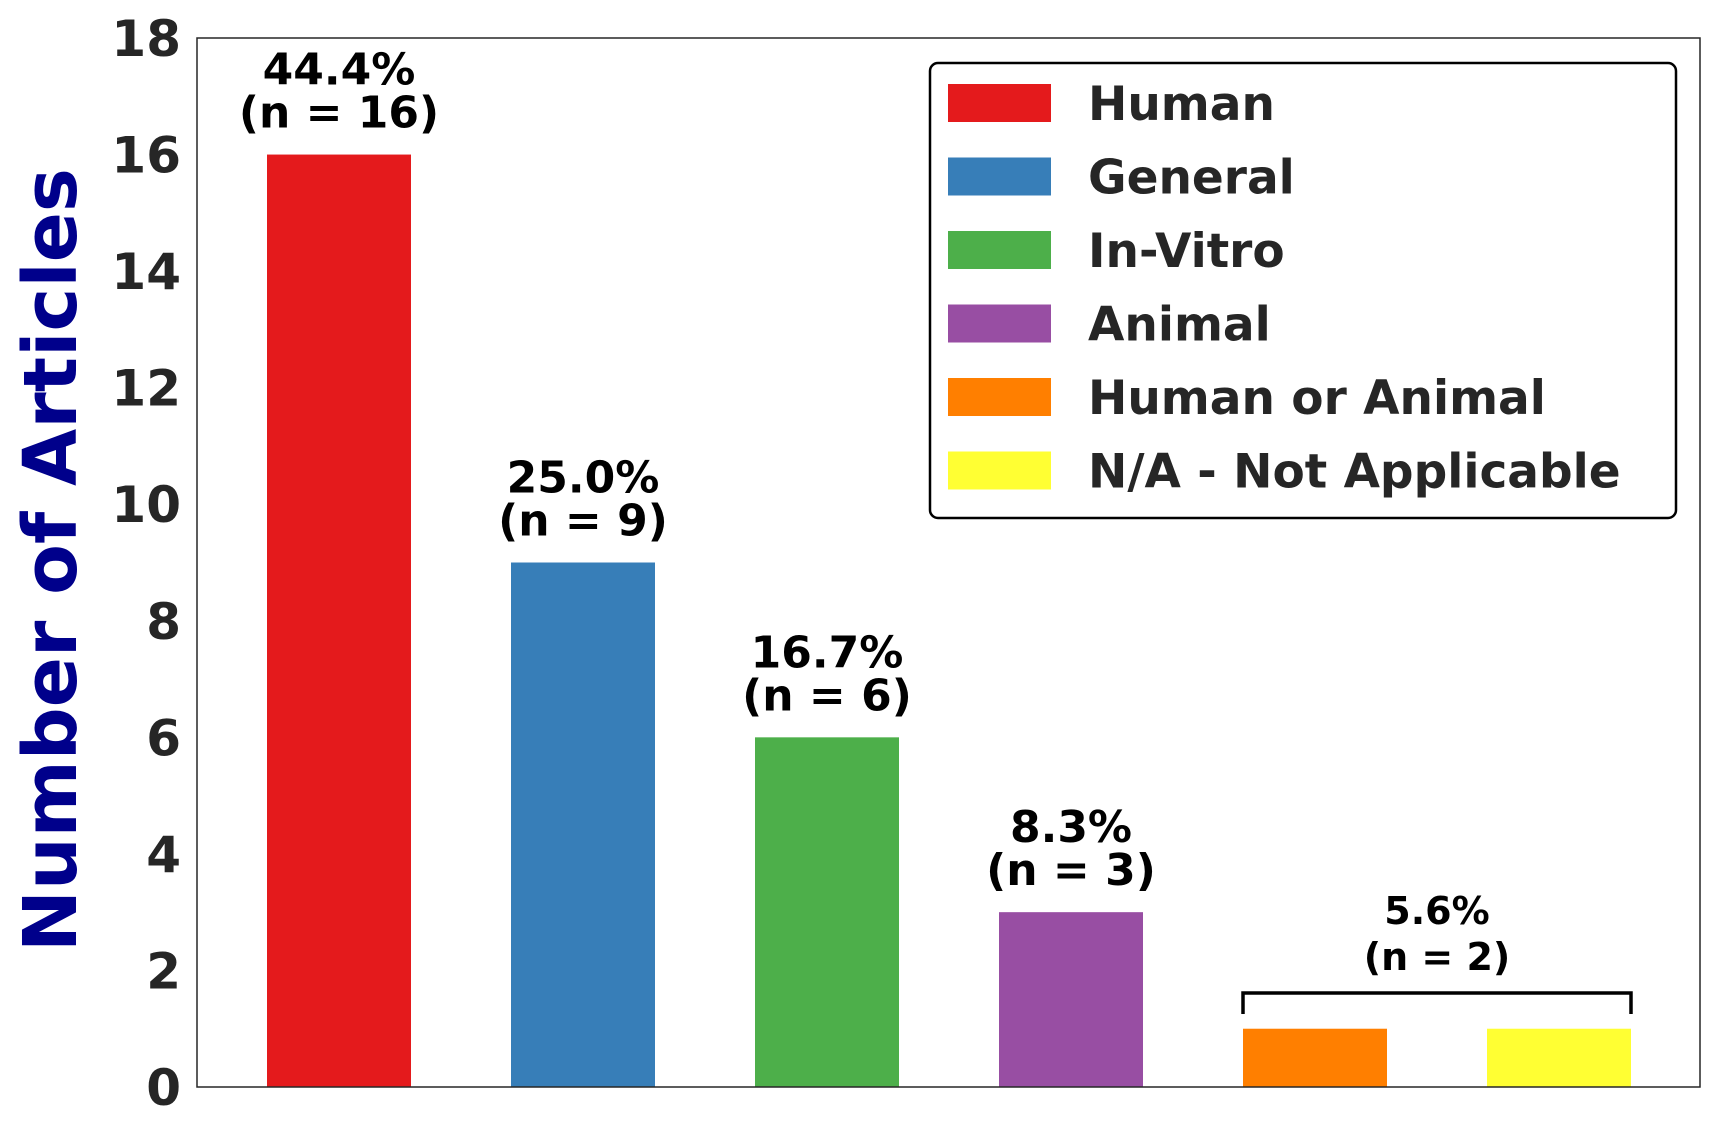 Image resolution: width=1713 pixels, height=1135 pixels. I want to click on legend-label: N/A - Not Applicable, so click(1354, 472).